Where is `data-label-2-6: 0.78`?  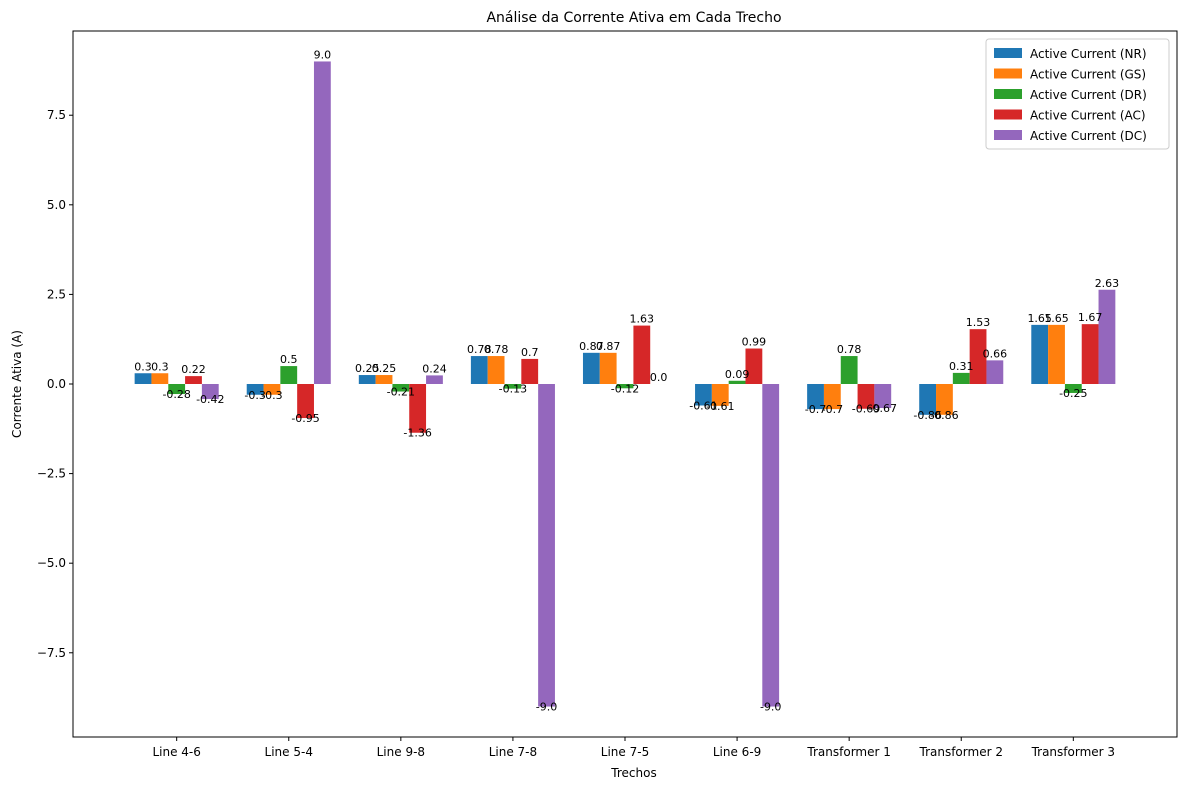
data-label-2-6: 0.78 is located at coordinates (849, 349).